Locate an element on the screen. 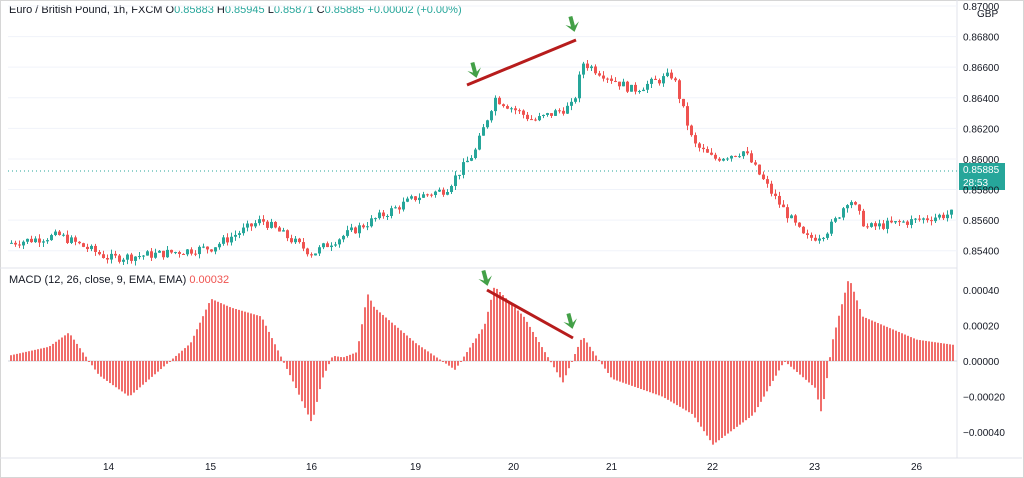  time-tick-label: 23 is located at coordinates (815, 467).